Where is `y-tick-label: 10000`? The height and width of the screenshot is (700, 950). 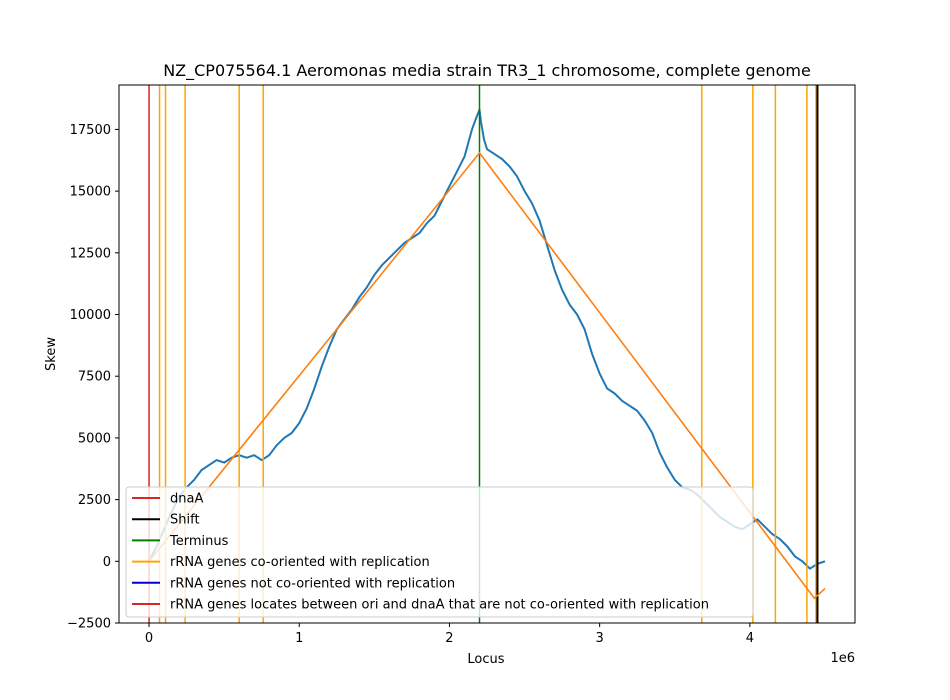
y-tick-label: 10000 is located at coordinates (90, 315).